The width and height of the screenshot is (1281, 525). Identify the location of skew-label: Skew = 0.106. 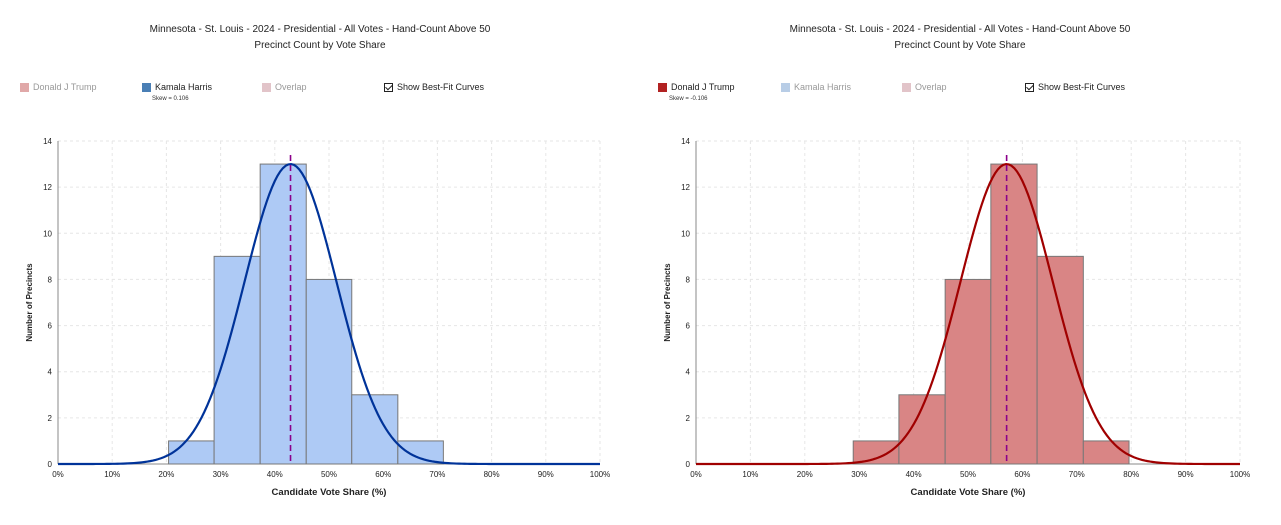
(170, 99).